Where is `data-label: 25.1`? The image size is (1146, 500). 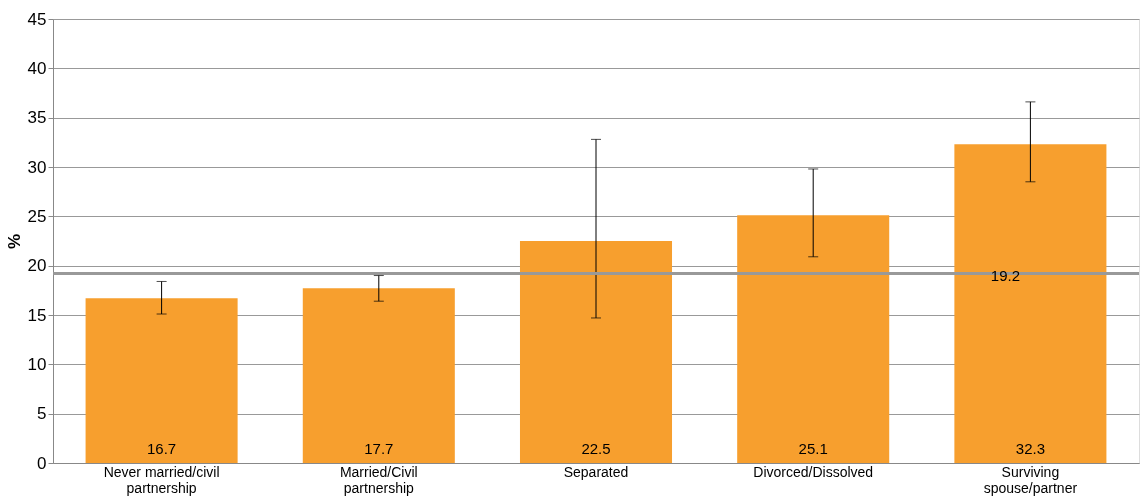
data-label: 25.1 is located at coordinates (813, 448).